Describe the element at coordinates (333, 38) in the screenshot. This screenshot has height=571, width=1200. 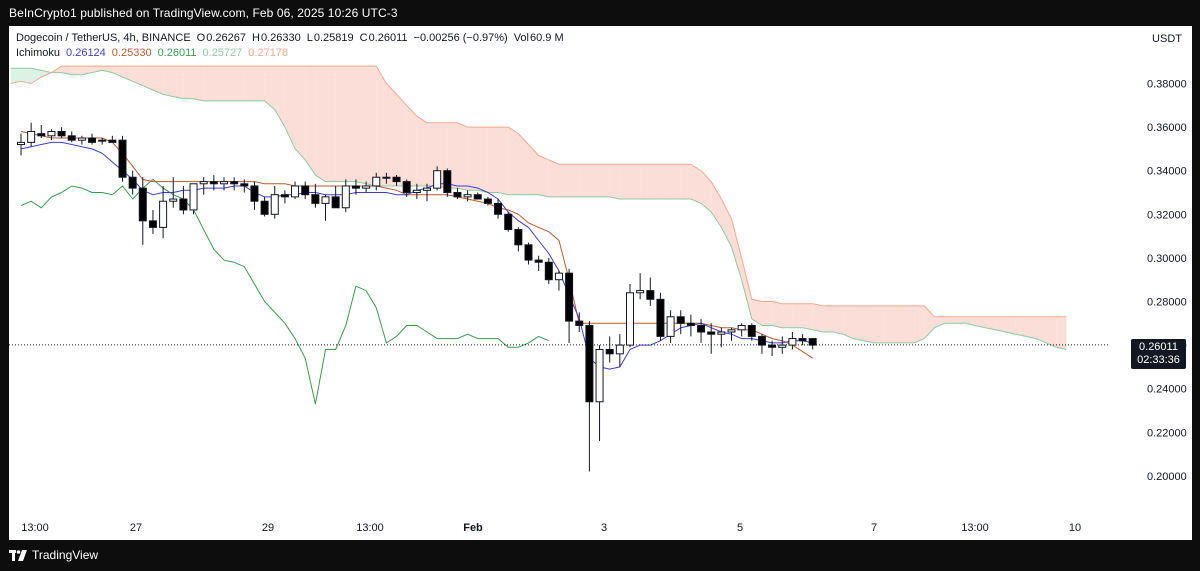
I see `low-value: 0.25819` at that location.